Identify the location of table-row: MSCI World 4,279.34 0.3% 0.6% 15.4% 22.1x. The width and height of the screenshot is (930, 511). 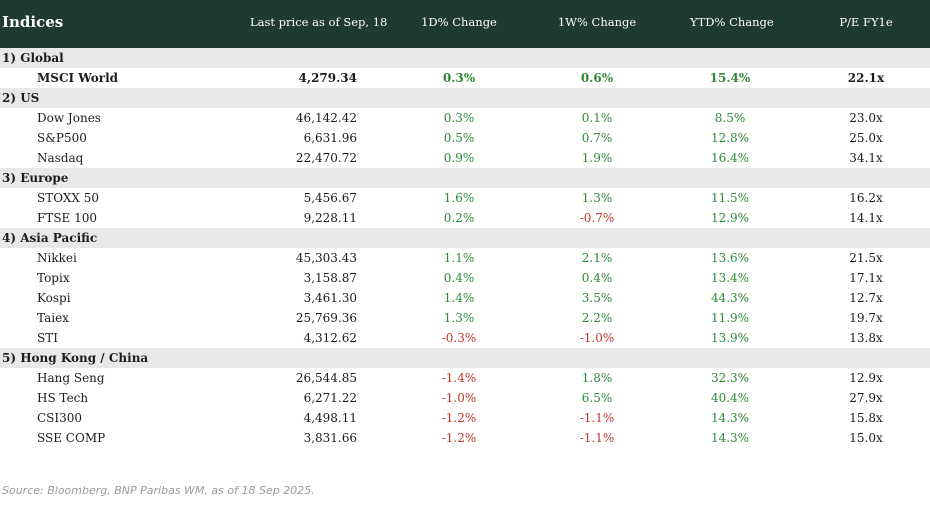
(465, 78).